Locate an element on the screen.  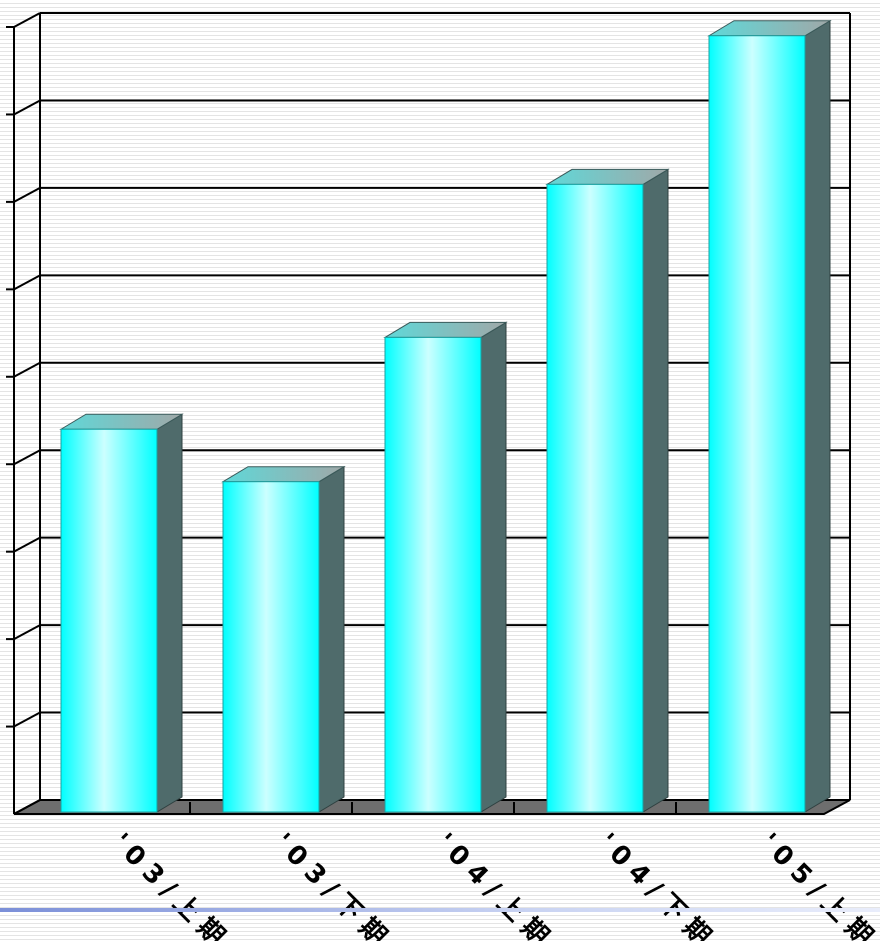
x-tick-label: '03/下期 is located at coordinates (333, 884).